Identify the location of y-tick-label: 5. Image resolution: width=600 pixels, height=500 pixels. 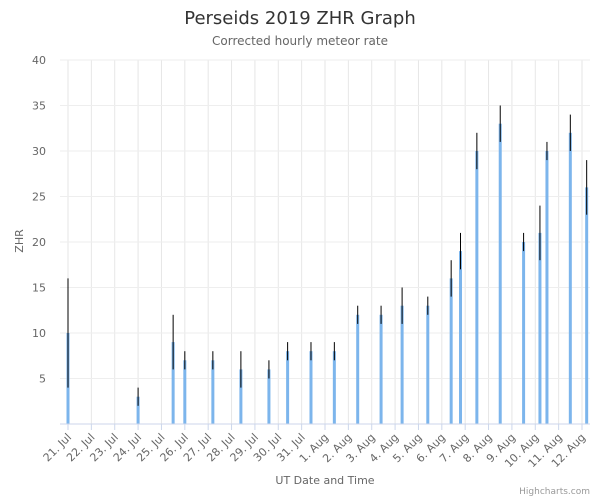
(42, 379).